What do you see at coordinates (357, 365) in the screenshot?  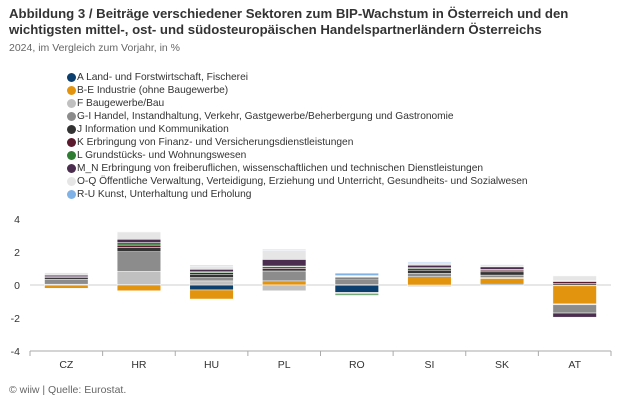 I see `x-tick-label: RO` at bounding box center [357, 365].